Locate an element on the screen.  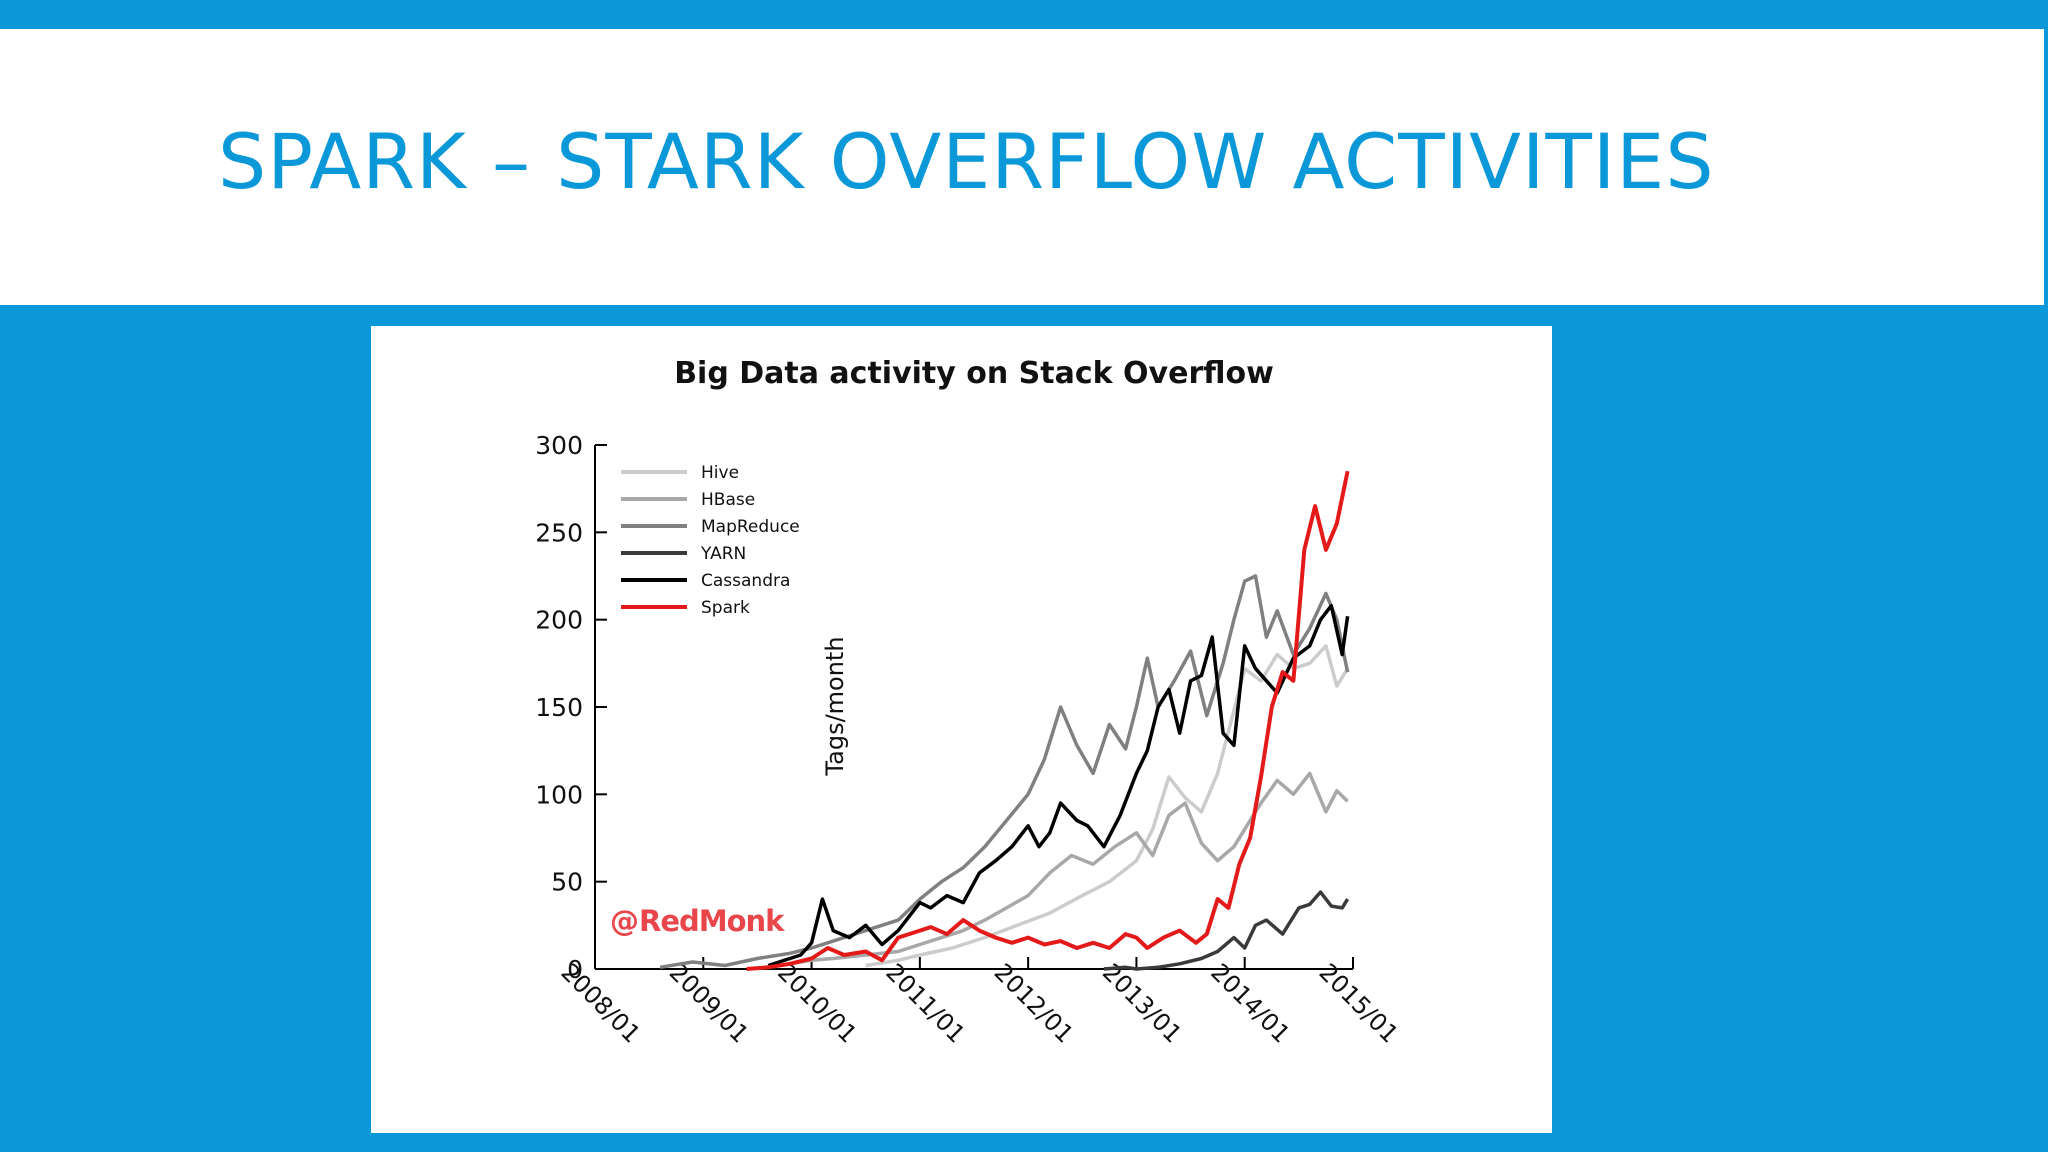
x-tick-label: 2009/01 is located at coordinates (709, 1003).